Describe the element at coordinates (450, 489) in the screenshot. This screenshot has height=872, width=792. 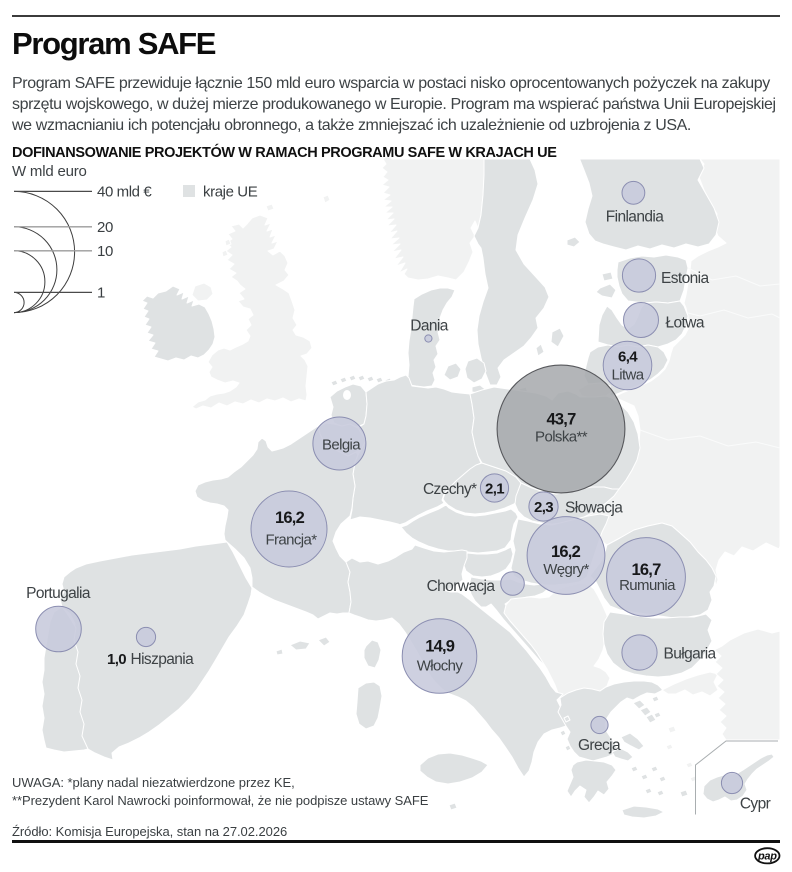
I see `svg-text: Czechy*` at that location.